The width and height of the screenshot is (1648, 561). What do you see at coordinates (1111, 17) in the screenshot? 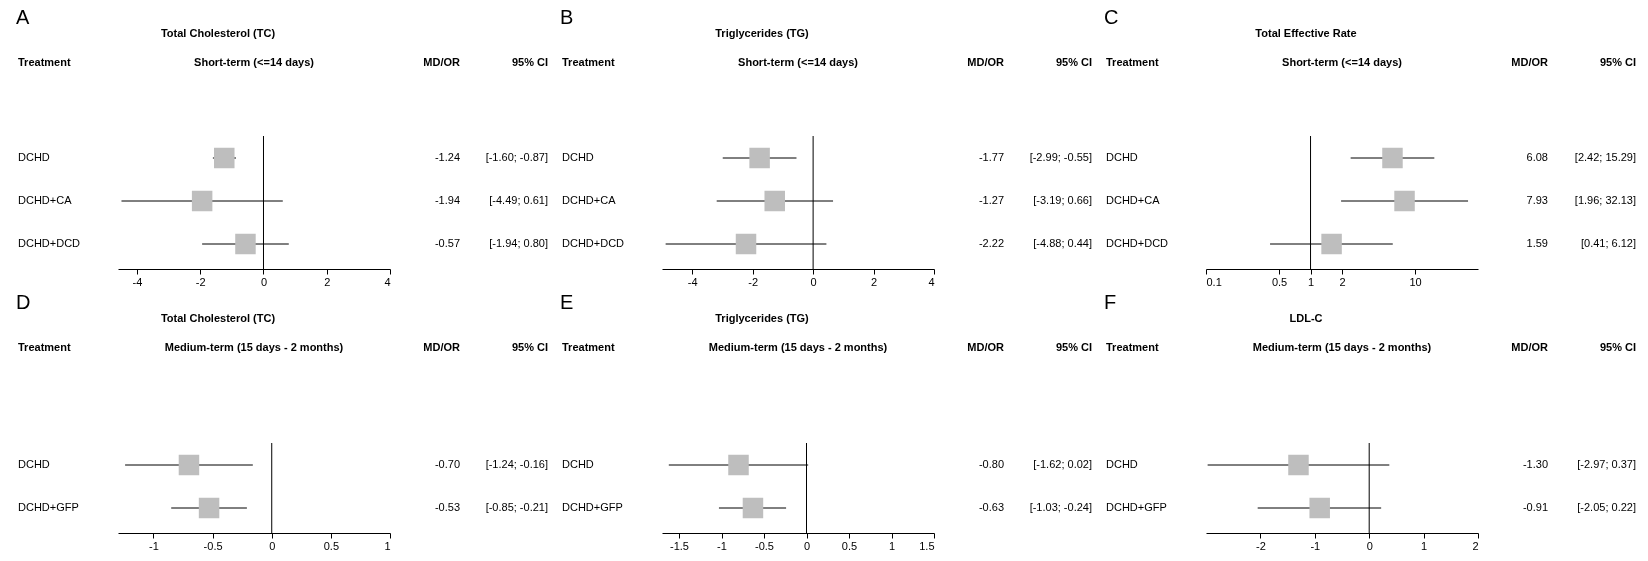
I see `text: C` at bounding box center [1111, 17].